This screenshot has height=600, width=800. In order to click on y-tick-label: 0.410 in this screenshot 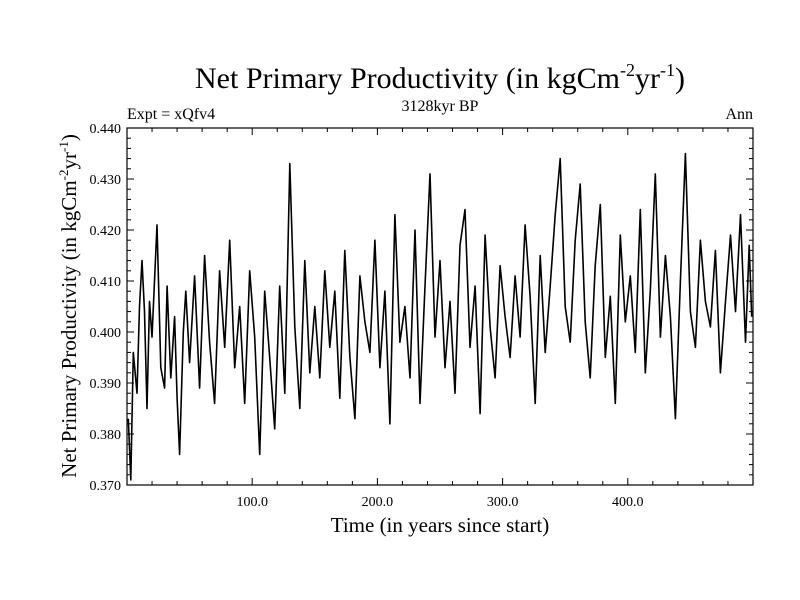, I will do `click(106, 282)`.